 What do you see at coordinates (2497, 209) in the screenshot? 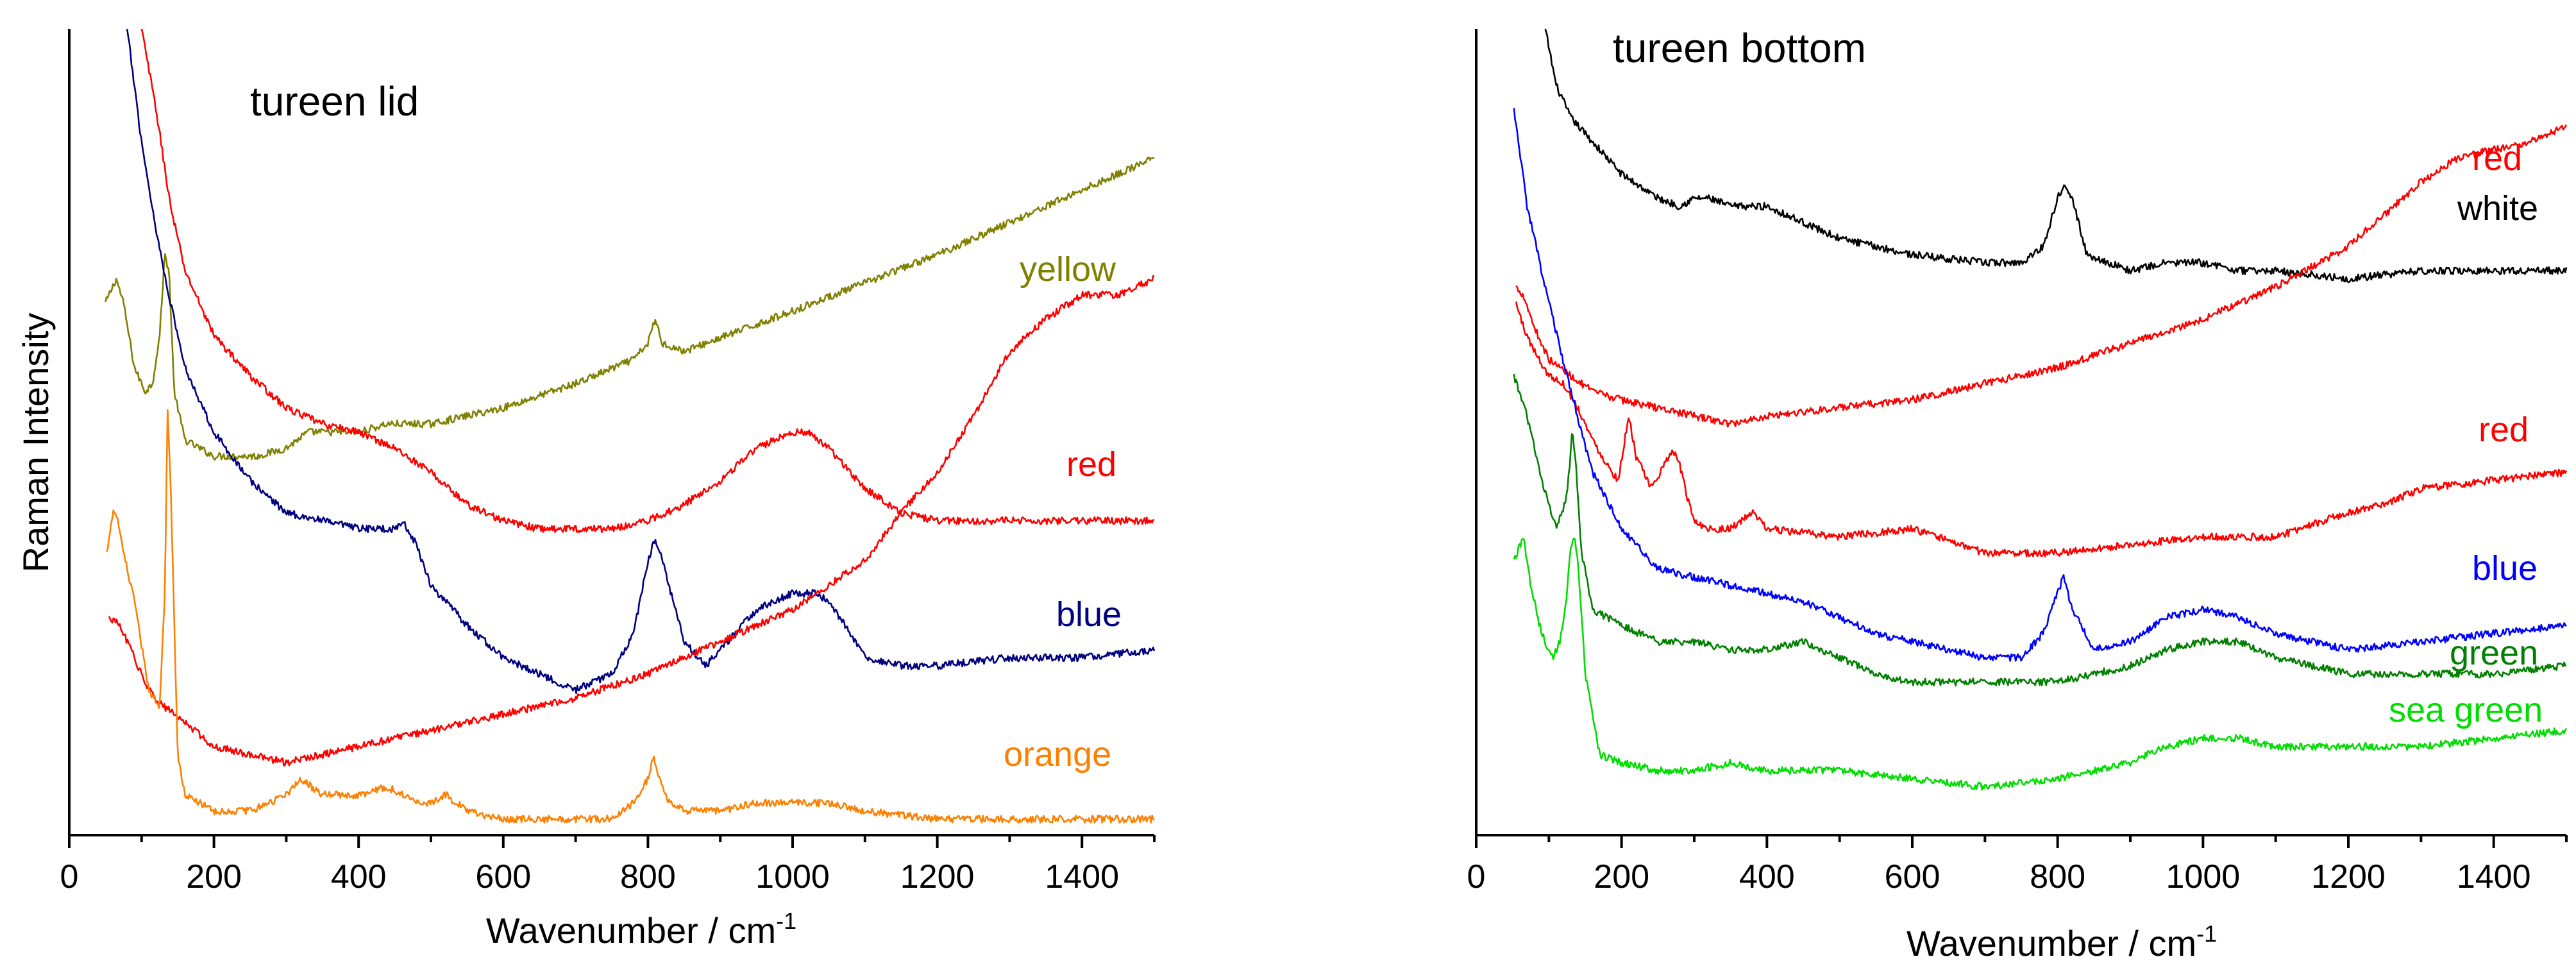
I see `series-label-white: white` at bounding box center [2497, 209].